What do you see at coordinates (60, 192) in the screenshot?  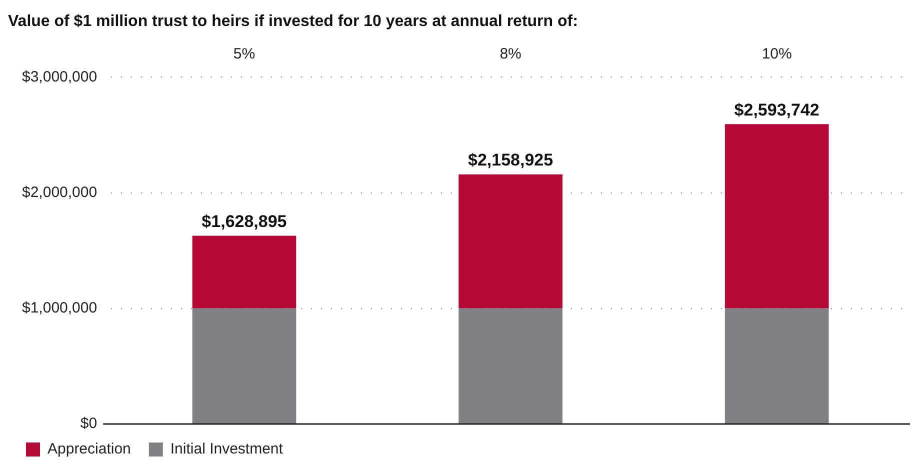 I see `y-tick-label: $2,000,000` at bounding box center [60, 192].